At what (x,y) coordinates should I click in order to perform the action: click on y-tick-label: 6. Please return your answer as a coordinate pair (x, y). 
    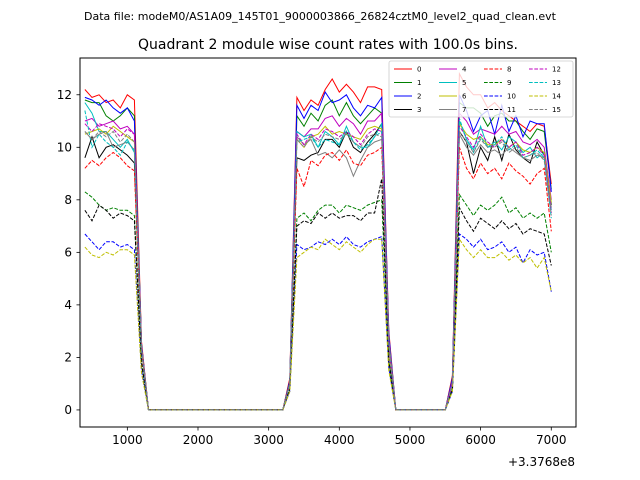
    Looking at the image, I should click on (68, 252).